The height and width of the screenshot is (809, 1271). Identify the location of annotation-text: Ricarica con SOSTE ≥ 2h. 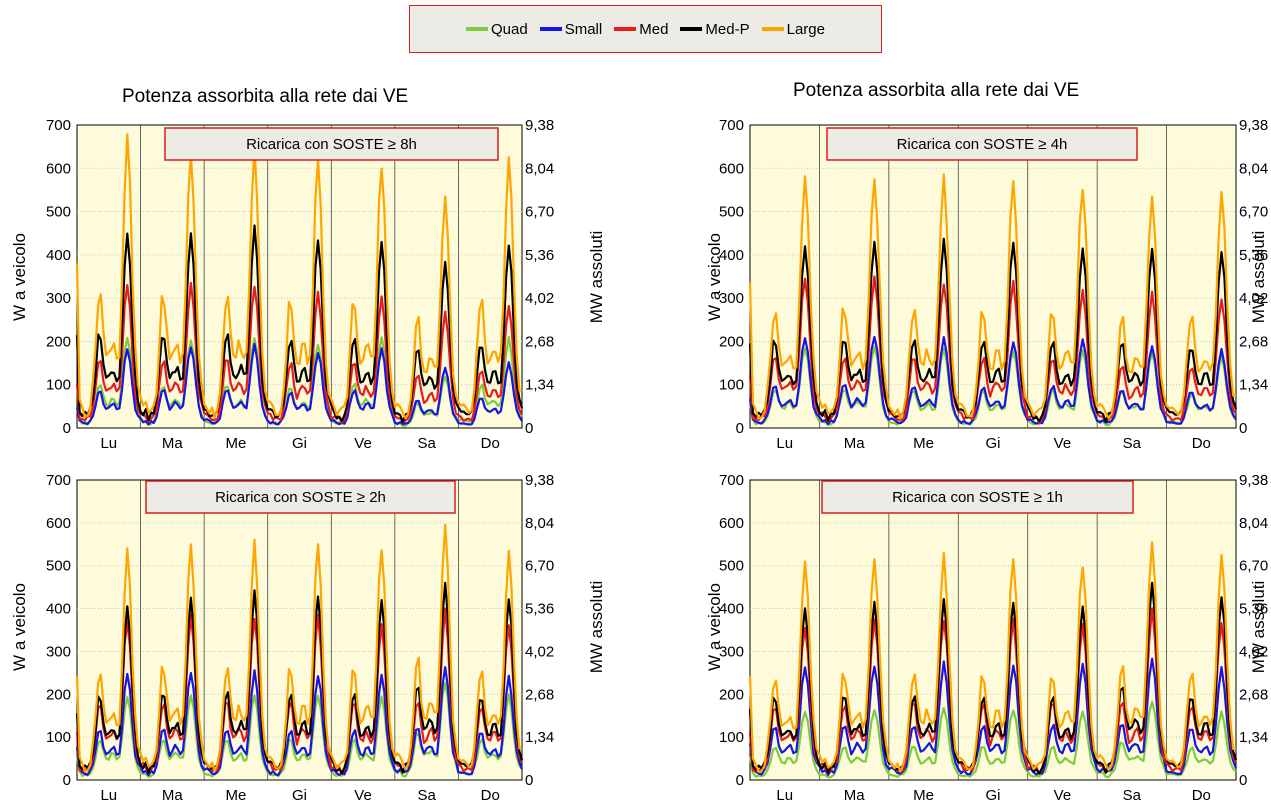
(300, 497).